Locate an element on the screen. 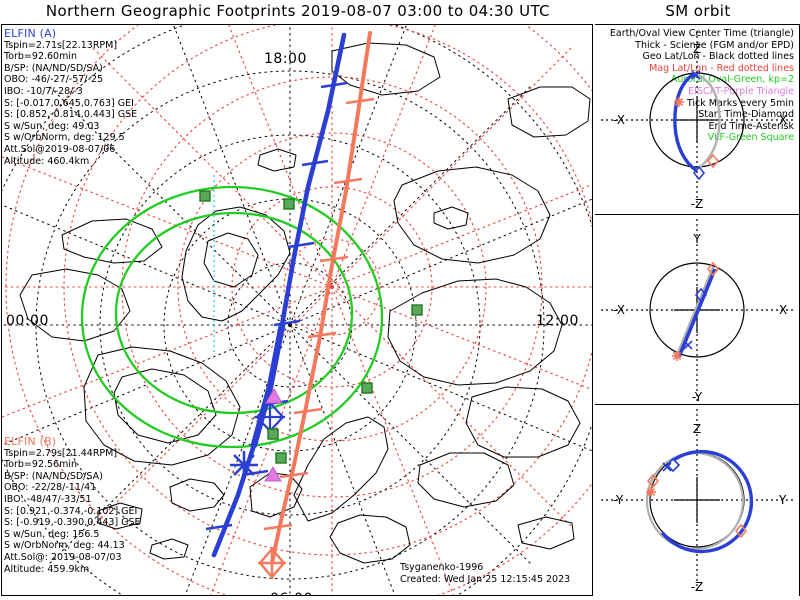  elfin-b-tick-marks is located at coordinates (319, 314).